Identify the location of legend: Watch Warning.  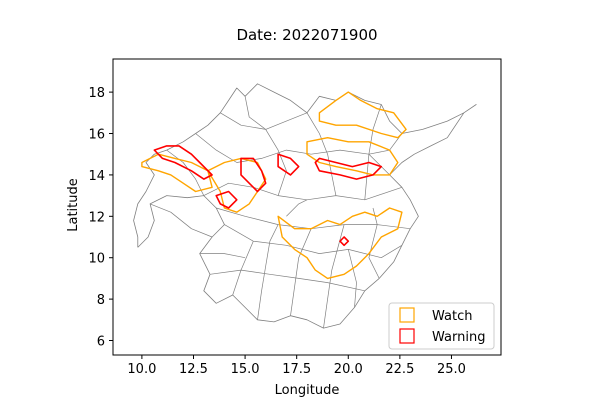
(441, 326).